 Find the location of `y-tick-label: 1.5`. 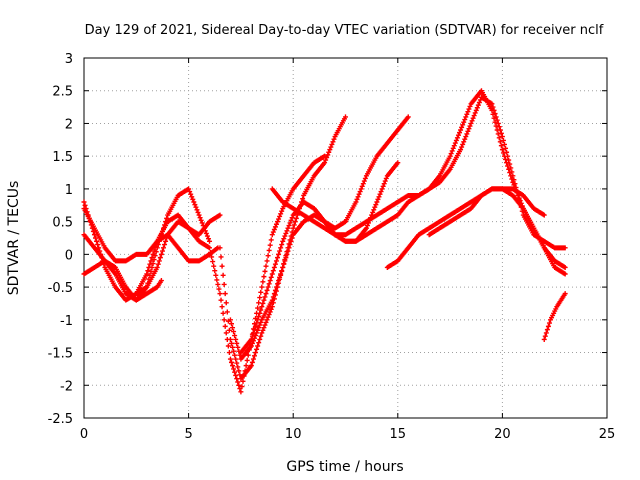

y-tick-label: 1.5 is located at coordinates (62, 157).